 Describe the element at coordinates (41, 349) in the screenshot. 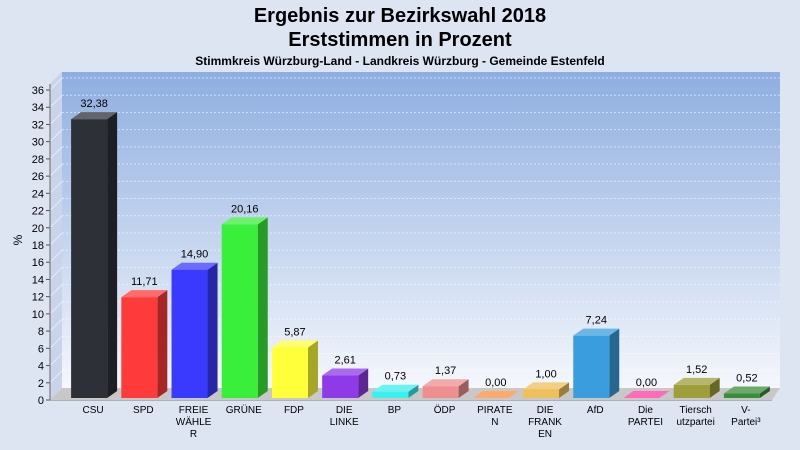

I see `y-tick-label: 6` at that location.